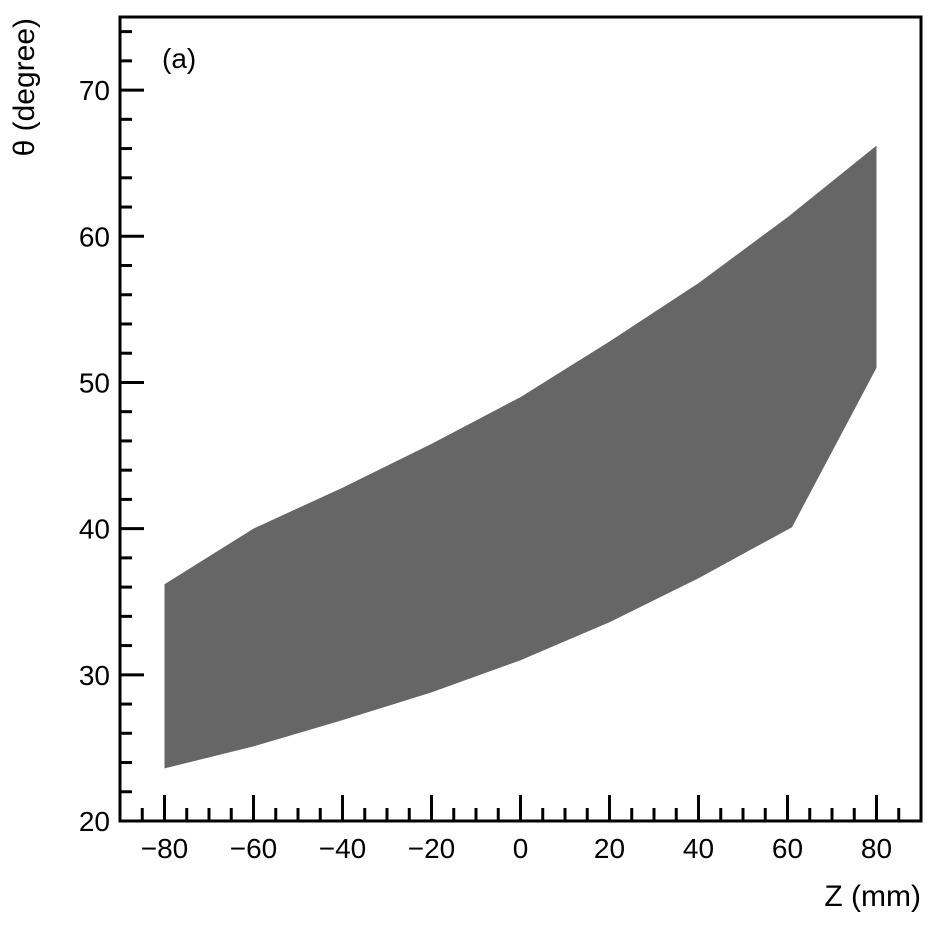 Image resolution: width=933 pixels, height=933 pixels. Describe the element at coordinates (94, 382) in the screenshot. I see `y-tick-label: 50` at that location.